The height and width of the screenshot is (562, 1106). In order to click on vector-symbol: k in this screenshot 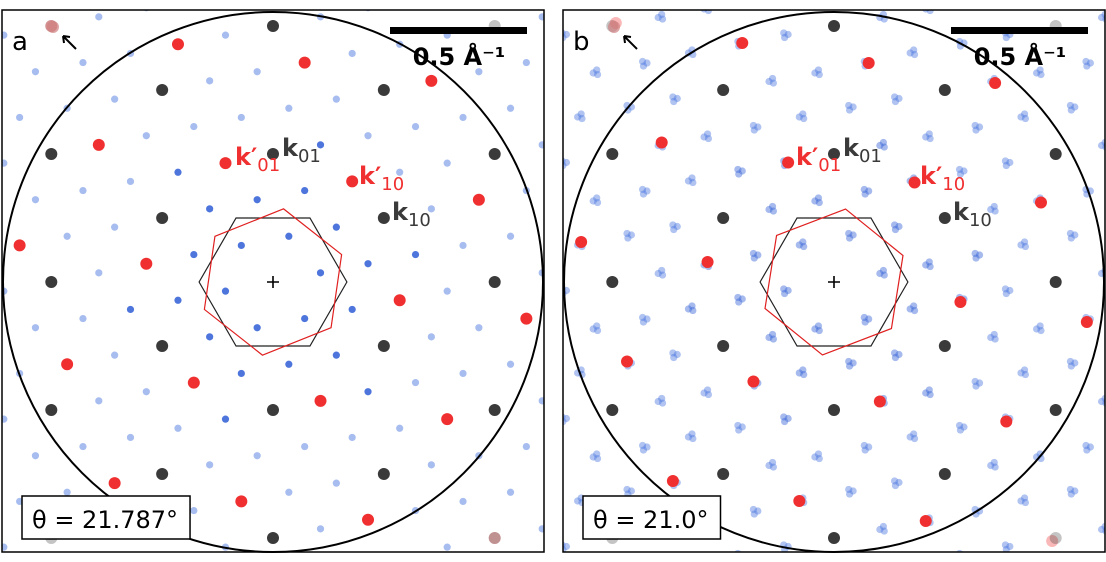, I will do `click(290, 148)`.